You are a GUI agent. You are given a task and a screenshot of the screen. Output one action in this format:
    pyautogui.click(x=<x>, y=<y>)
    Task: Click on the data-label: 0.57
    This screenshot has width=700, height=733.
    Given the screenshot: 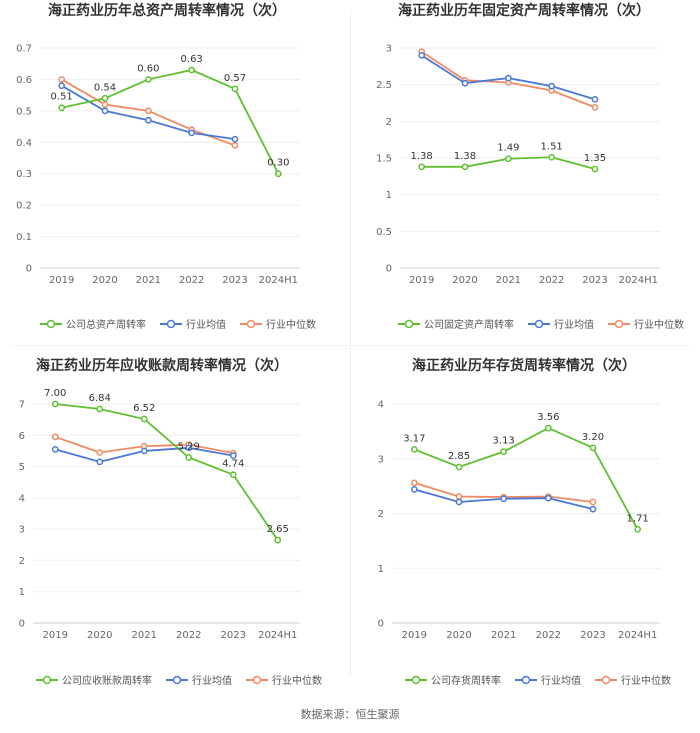 What is the action you would take?
    pyautogui.click(x=235, y=78)
    